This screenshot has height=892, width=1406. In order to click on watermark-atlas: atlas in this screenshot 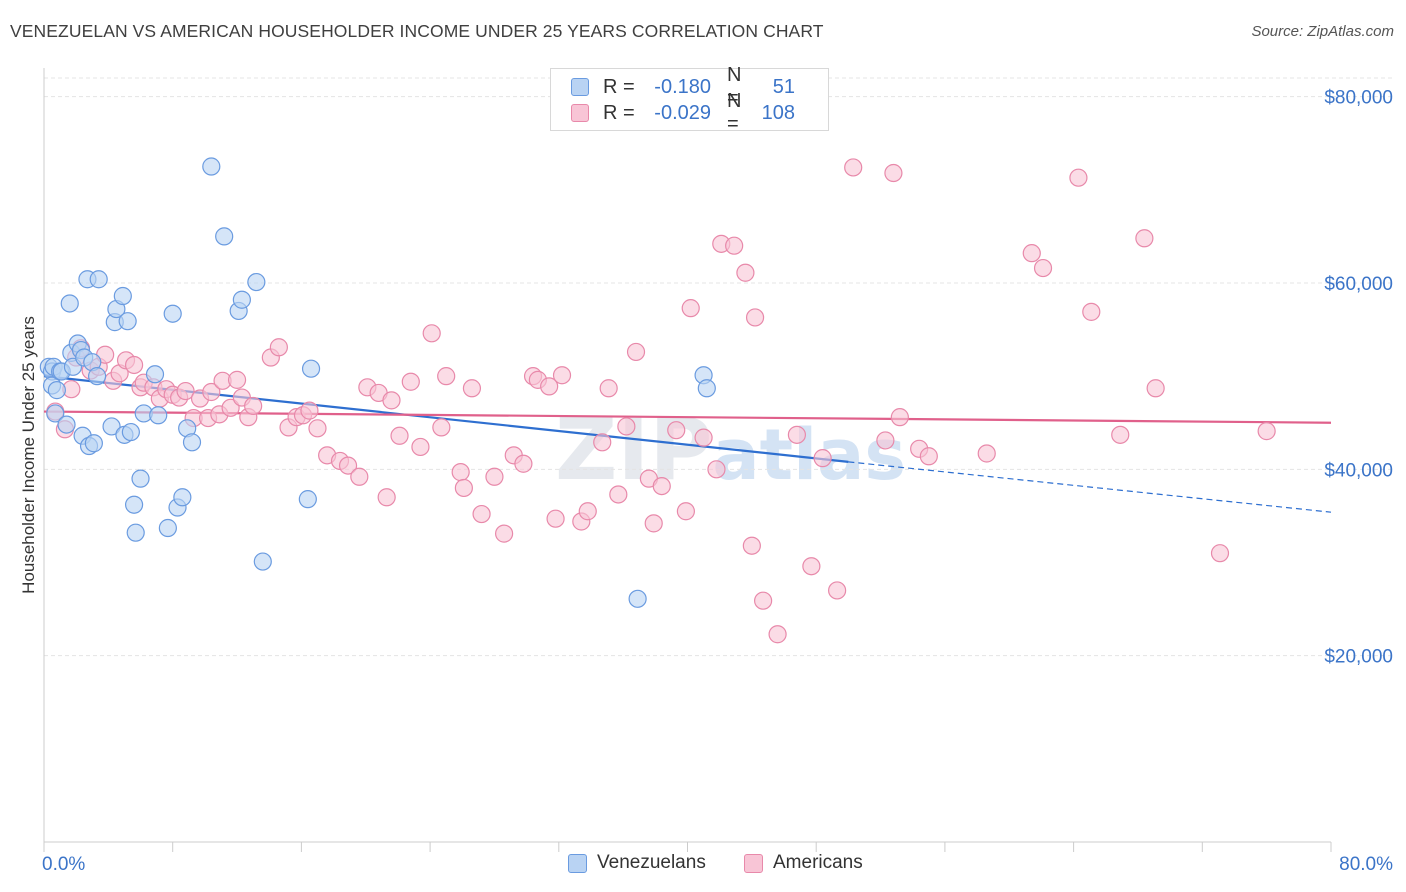, I will do `click(809, 455)`.